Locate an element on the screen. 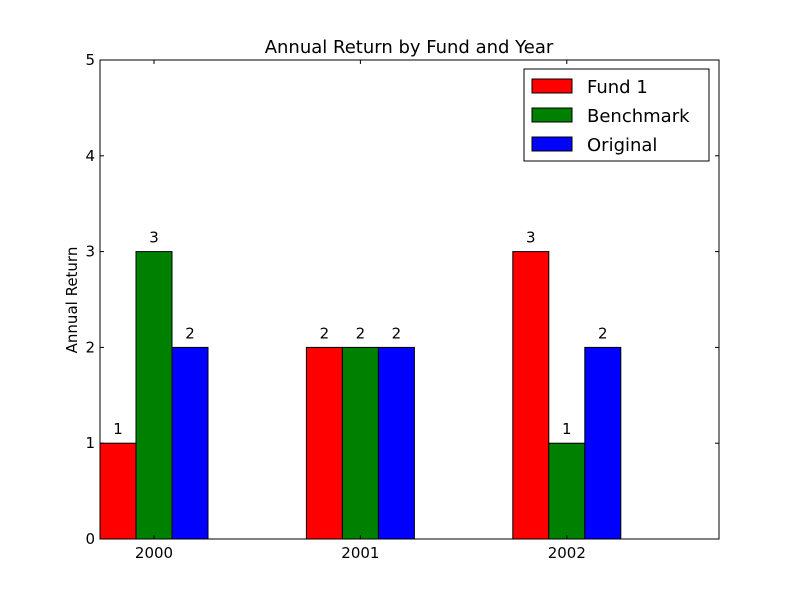  bar-benchmark-2002 is located at coordinates (567, 491).